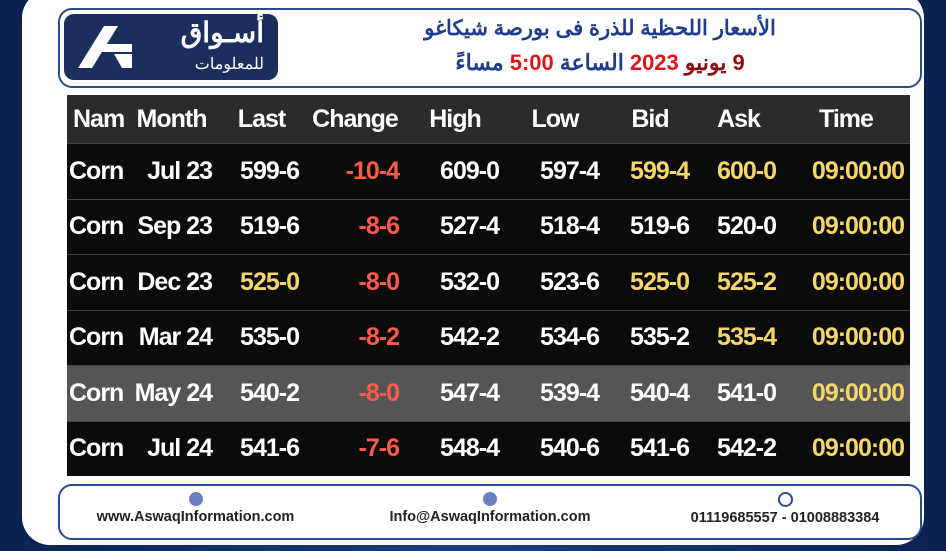 Image resolution: width=946 pixels, height=551 pixels. What do you see at coordinates (229, 64) in the screenshot?
I see `logo-subtitle: للمعلومات` at bounding box center [229, 64].